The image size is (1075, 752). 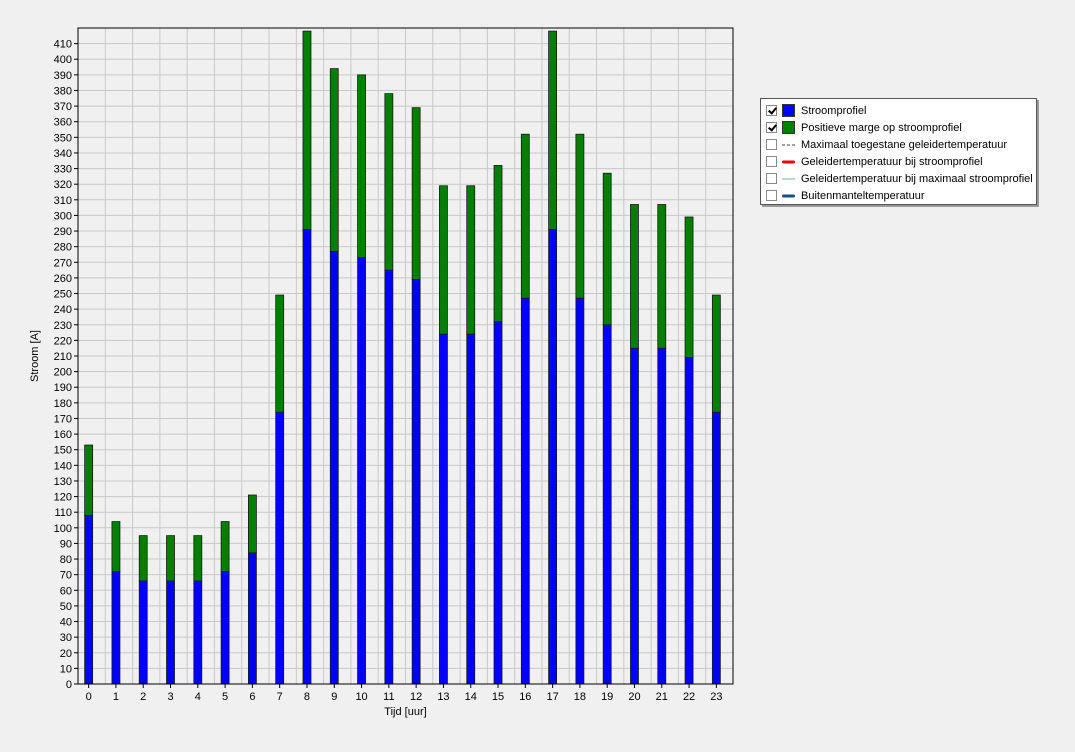 I want to click on y-tick-label: 380, so click(x=63, y=91).